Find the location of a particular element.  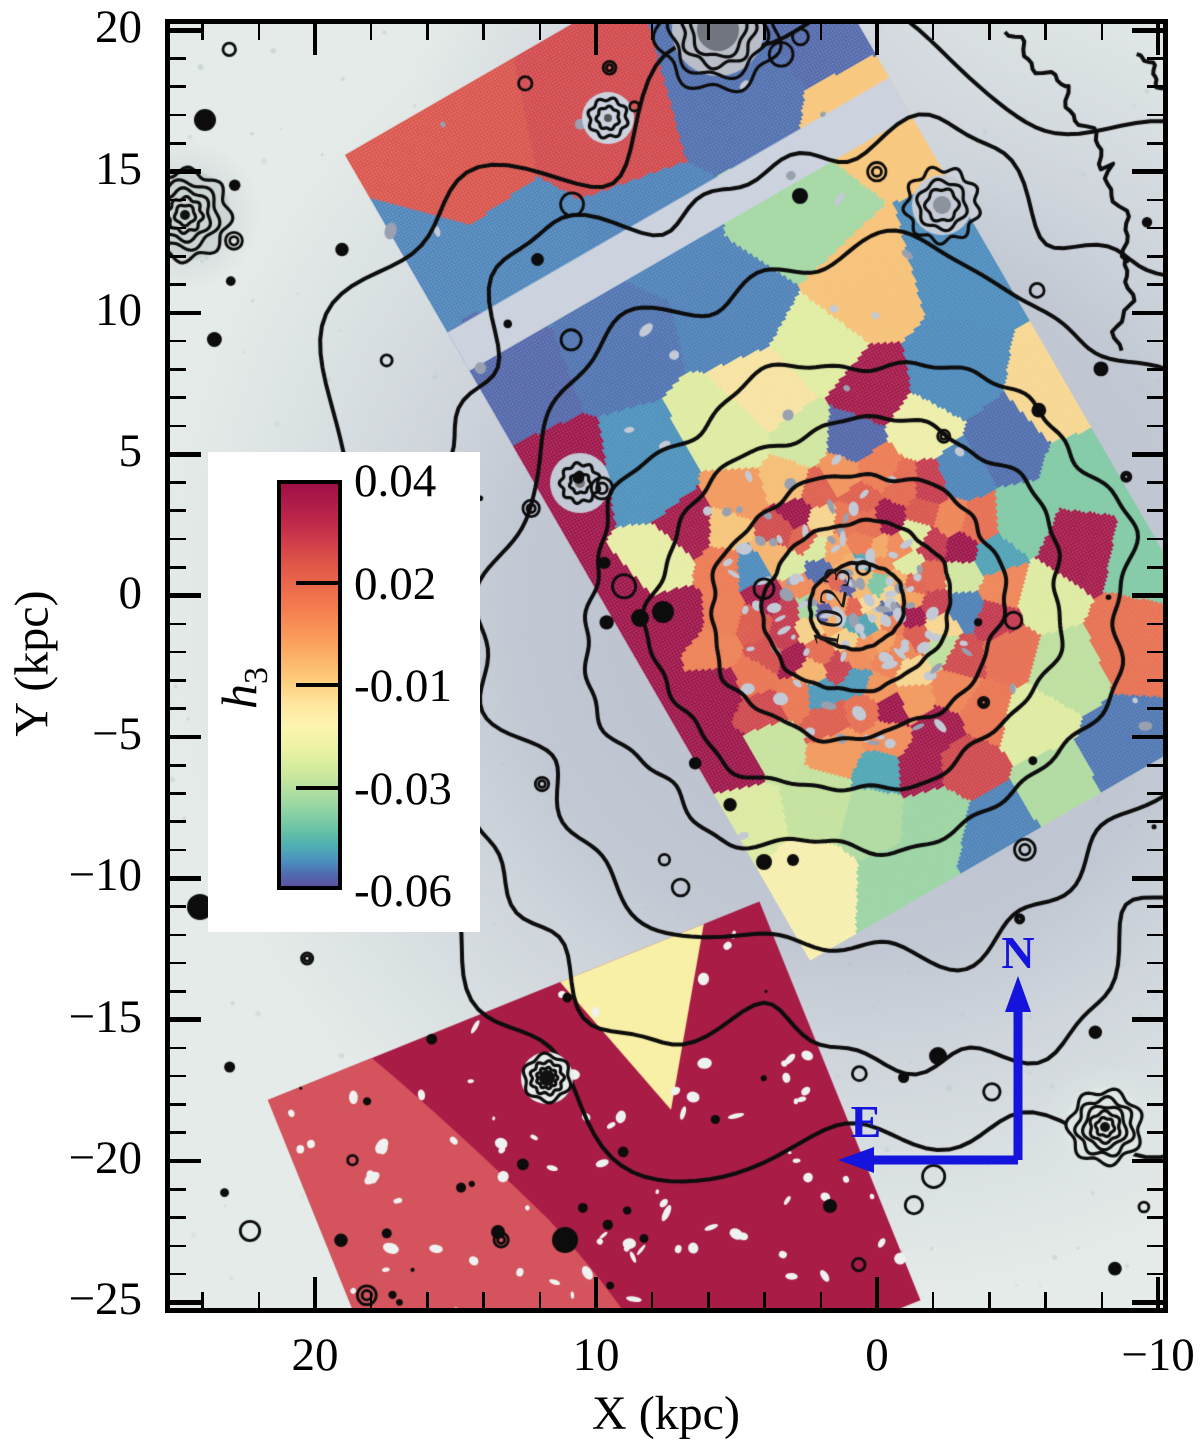

colorbar-title-subscript: 3 is located at coordinates (256, 675).